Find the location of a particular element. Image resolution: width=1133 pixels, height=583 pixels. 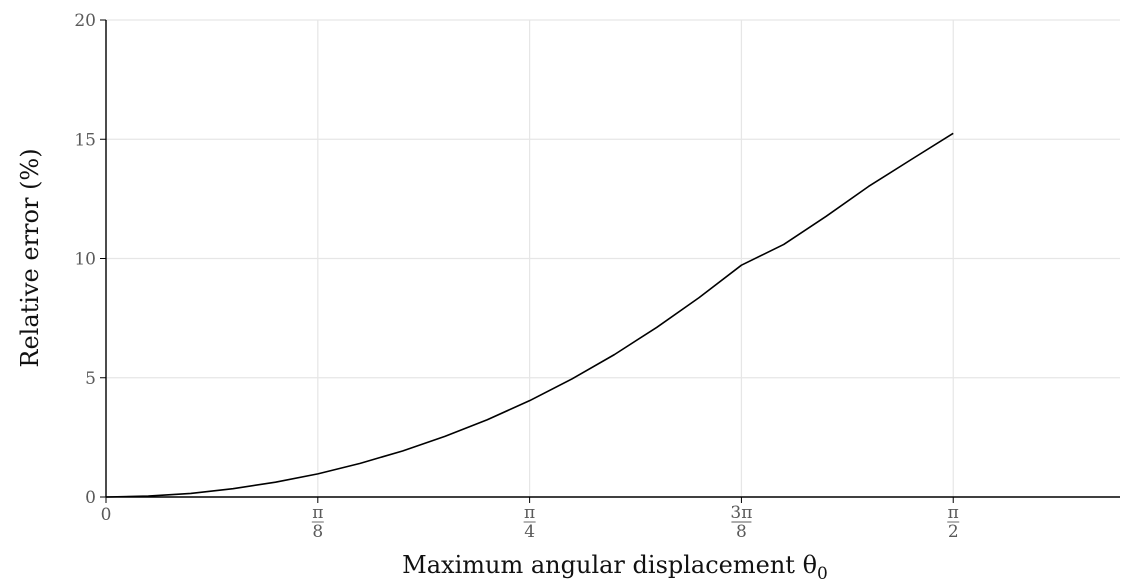

x-tick-label-denominator: 4 is located at coordinates (529, 532).